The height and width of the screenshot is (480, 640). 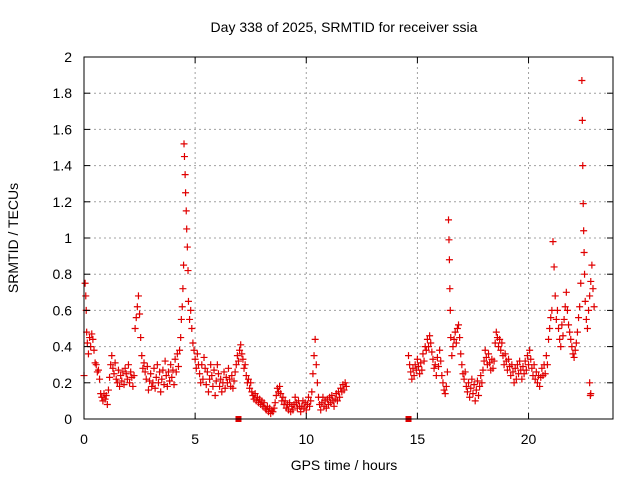 I want to click on y-tick-label: 0.2, so click(x=63, y=383).